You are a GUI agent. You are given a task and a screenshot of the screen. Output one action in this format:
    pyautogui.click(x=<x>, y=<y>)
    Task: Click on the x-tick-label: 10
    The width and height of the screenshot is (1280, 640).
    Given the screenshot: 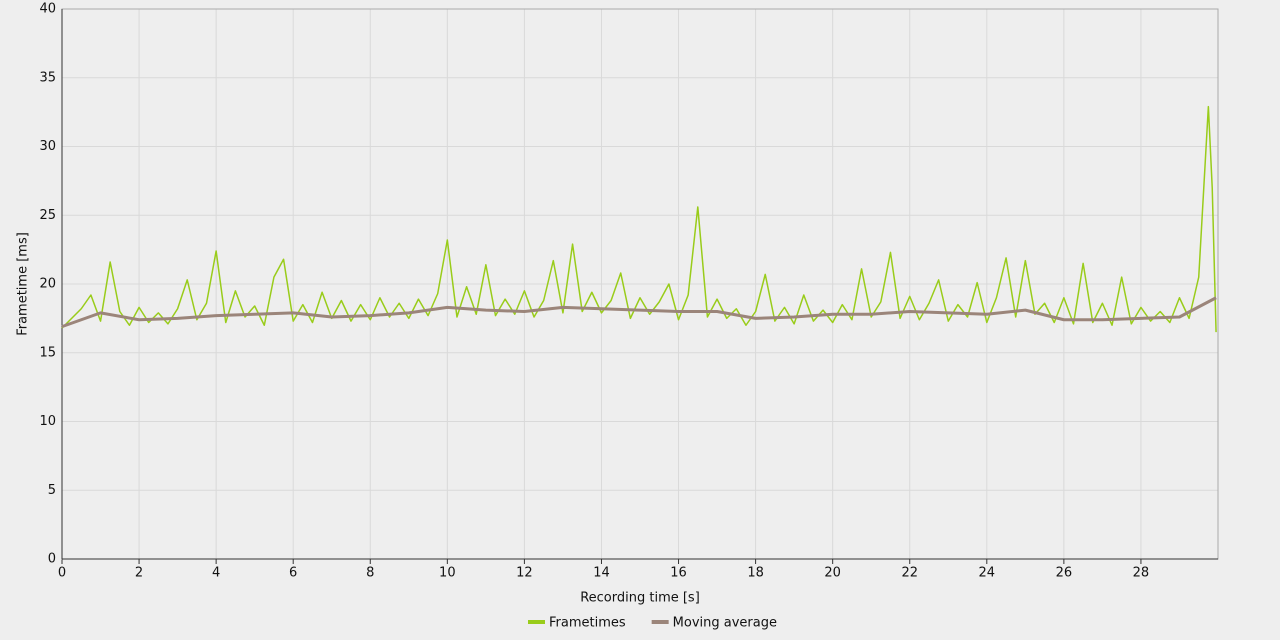 What is the action you would take?
    pyautogui.click(x=447, y=573)
    